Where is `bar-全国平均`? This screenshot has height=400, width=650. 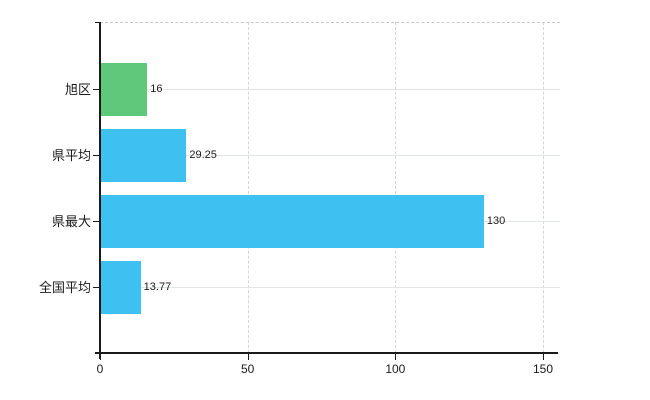 bar-全国平均 is located at coordinates (121, 287).